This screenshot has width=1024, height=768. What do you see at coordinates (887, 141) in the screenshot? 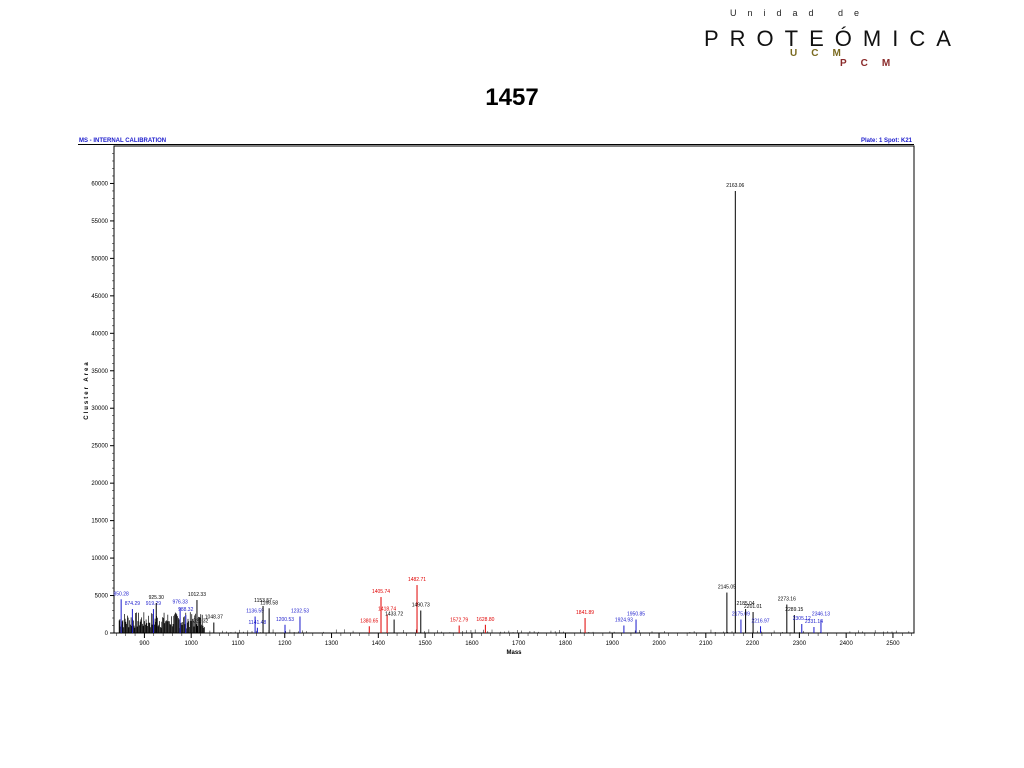
I see `chart-header-right: Plate: 1 Spot: K21` at bounding box center [887, 141].